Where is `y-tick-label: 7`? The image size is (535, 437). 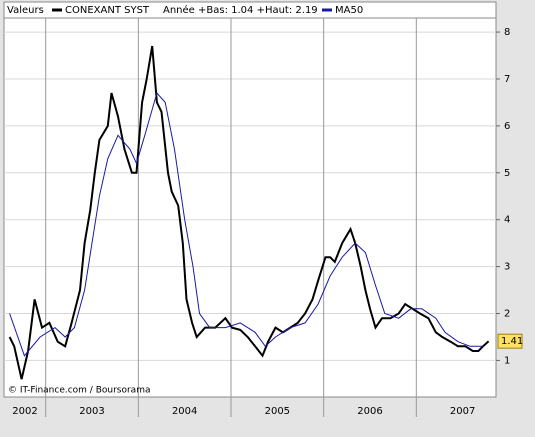
y-tick-label: 7 is located at coordinates (507, 79).